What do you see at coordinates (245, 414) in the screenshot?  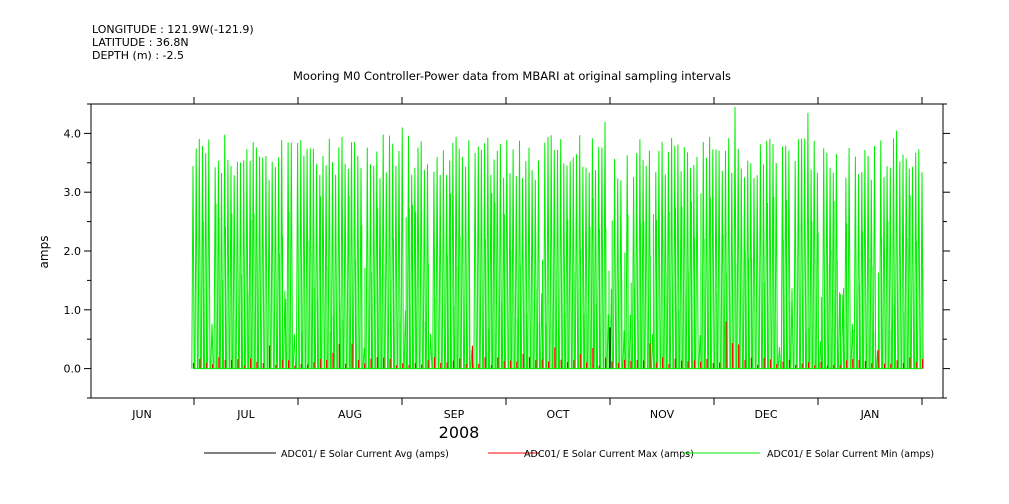 I see `x-tick-label: JUL` at bounding box center [245, 414].